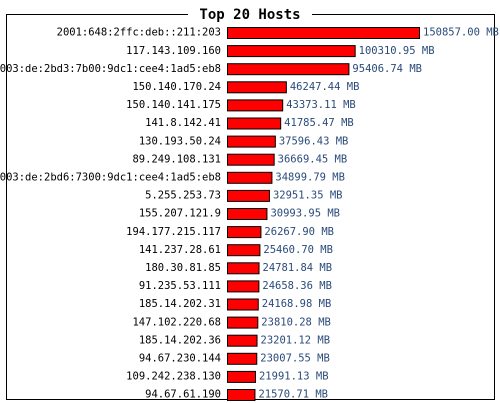 This screenshot has height=403, width=500. Describe the element at coordinates (183, 196) in the screenshot. I see `category-label: 5.255.253.73` at that location.